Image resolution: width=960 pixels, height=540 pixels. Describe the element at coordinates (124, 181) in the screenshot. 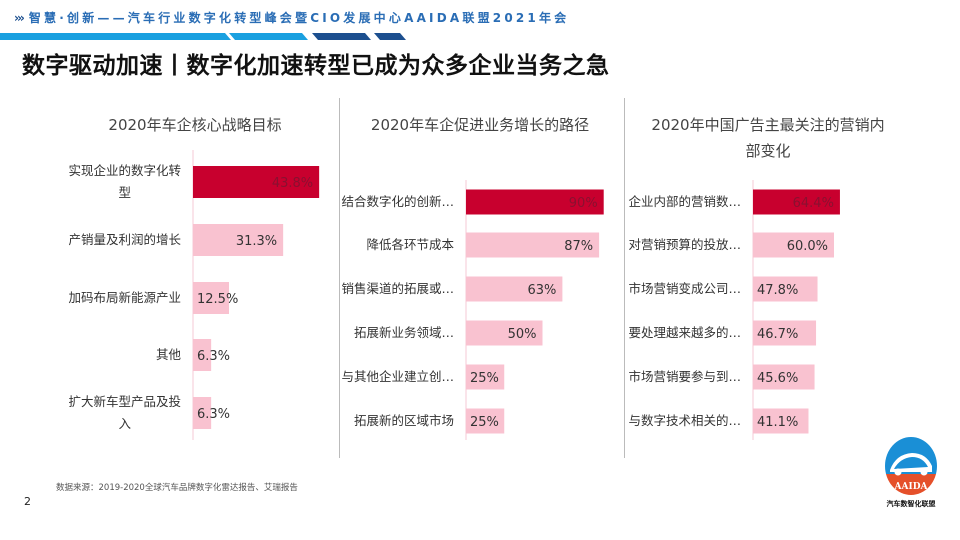

I see `category-label: 实现企业的数字化转型` at that location.